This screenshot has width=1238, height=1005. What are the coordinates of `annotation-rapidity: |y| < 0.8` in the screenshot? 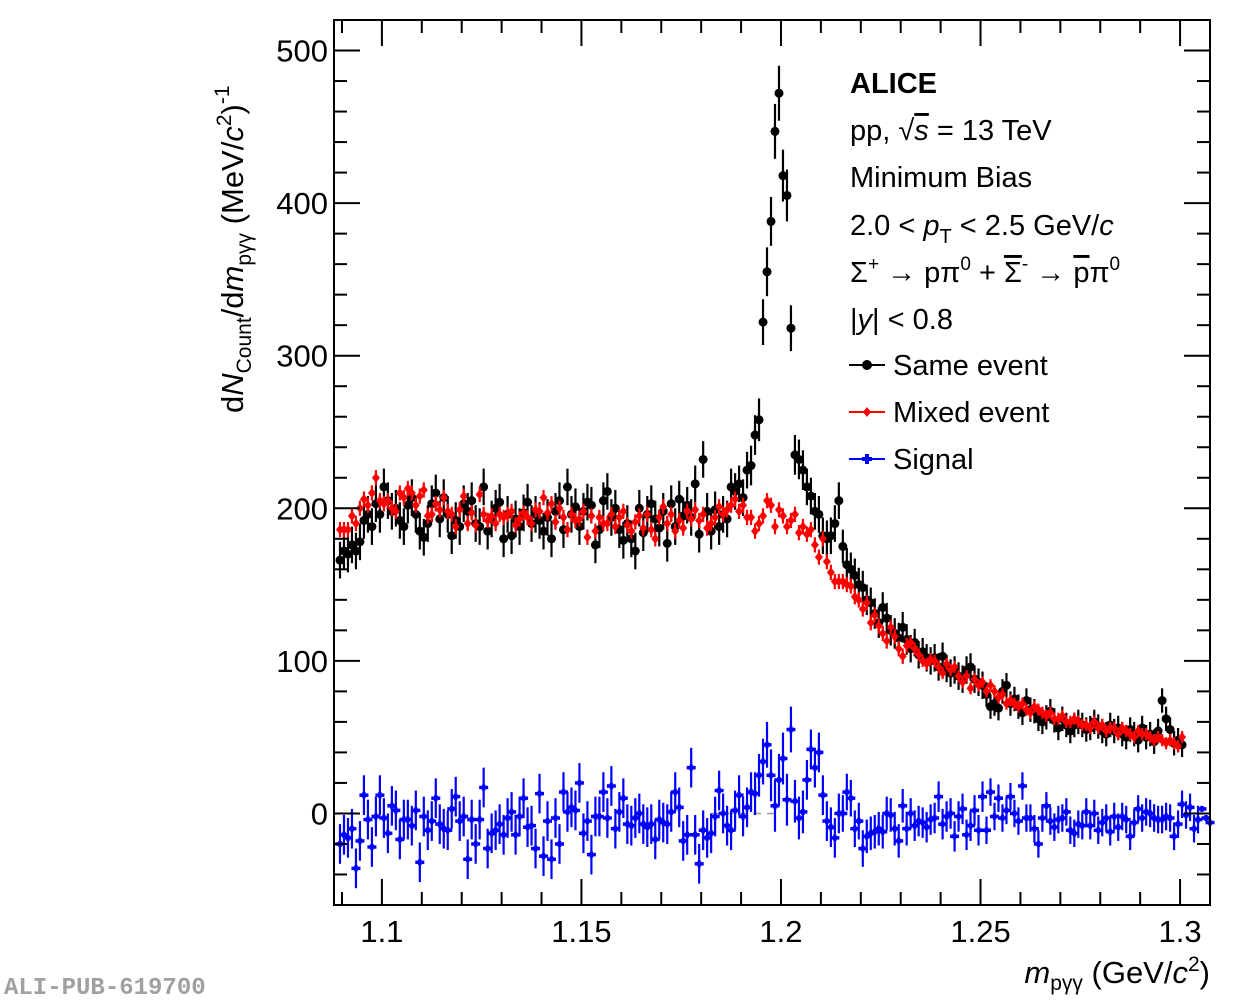 It's located at (901, 320).